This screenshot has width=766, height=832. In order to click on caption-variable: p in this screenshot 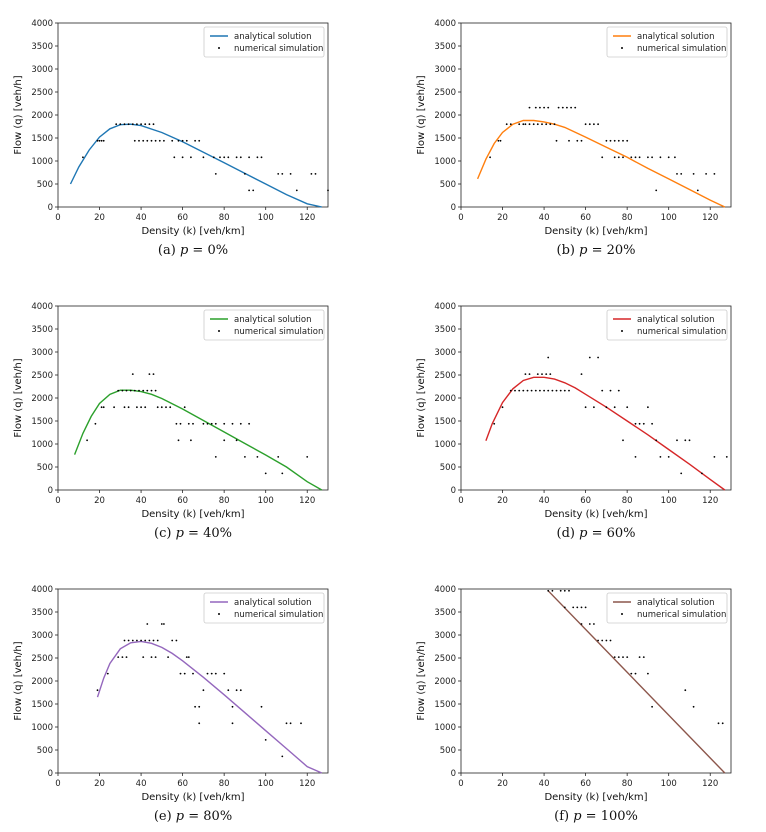, I will do `click(577, 816)`.